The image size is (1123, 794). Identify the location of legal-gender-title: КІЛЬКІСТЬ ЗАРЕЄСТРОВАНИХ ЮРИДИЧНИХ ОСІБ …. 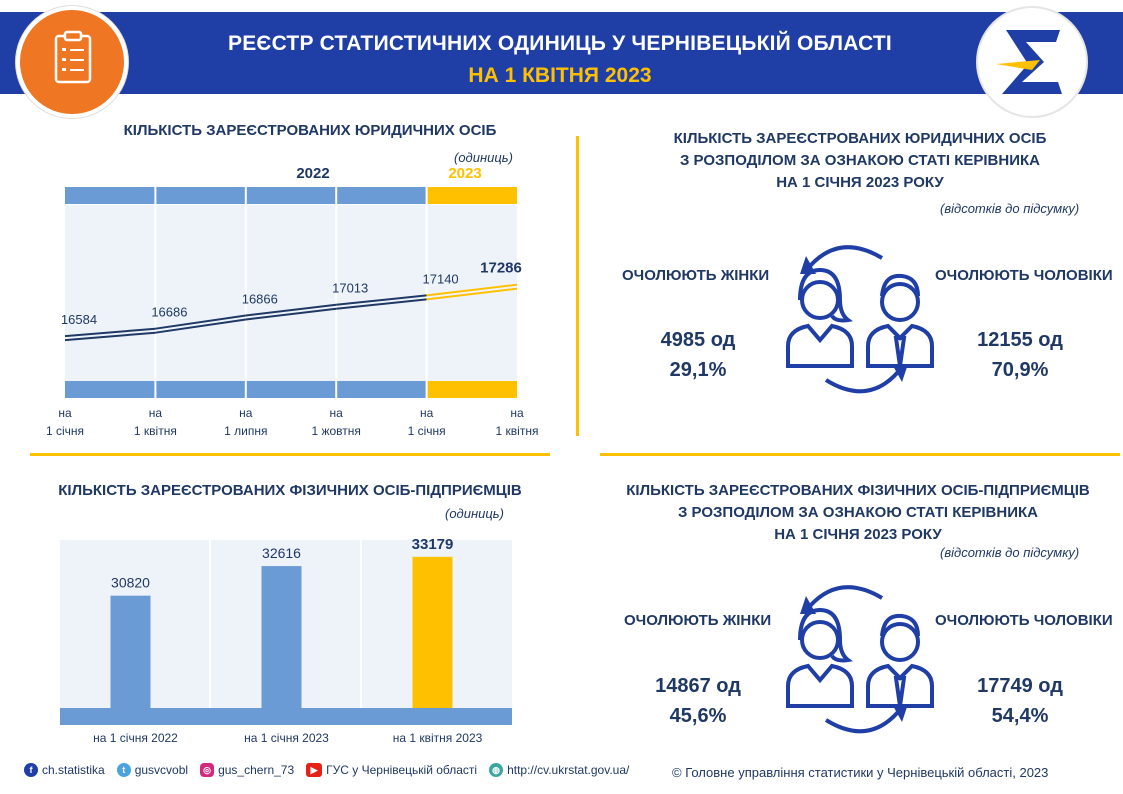
(860, 161).